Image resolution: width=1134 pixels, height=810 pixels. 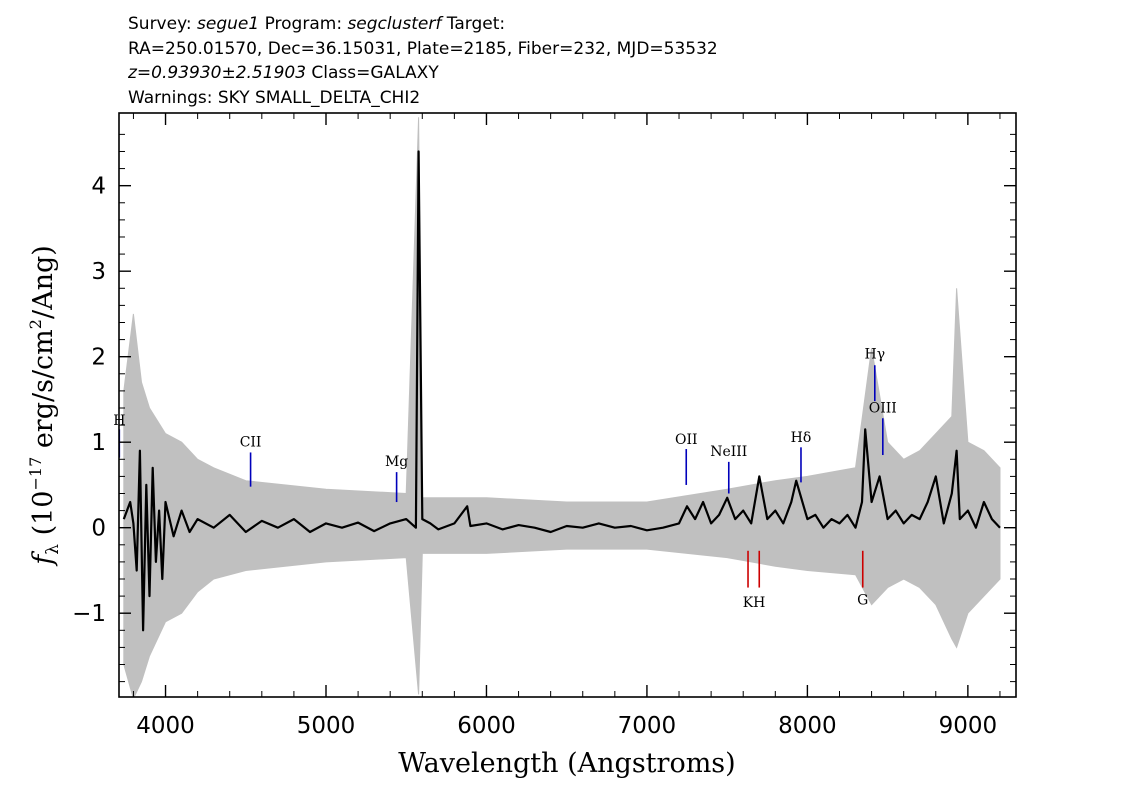 What do you see at coordinates (165, 726) in the screenshot?
I see `x-tick-label: 4000` at bounding box center [165, 726].